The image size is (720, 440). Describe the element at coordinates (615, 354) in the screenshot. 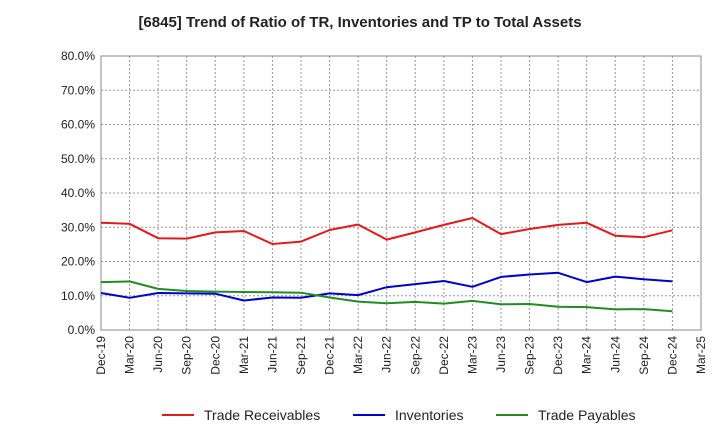

I see `x-tick-label: Jun-24` at that location.